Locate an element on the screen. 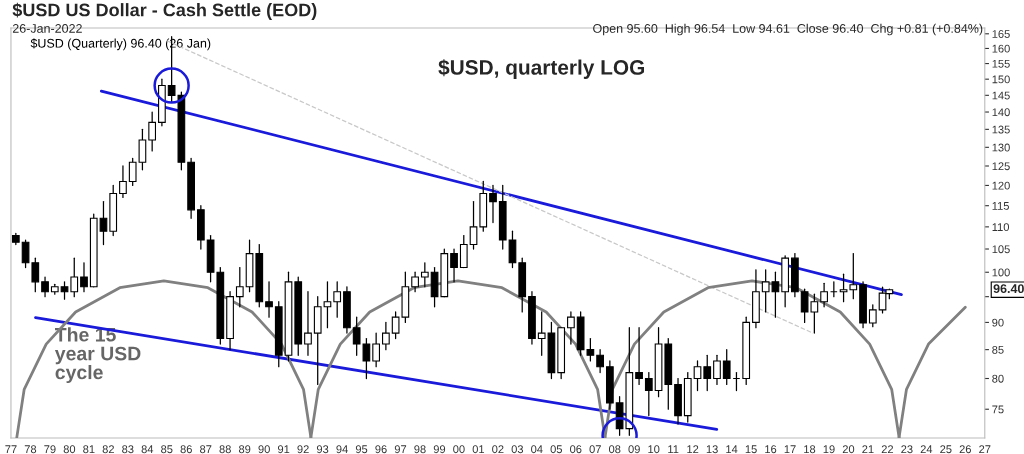 Image resolution: width=1024 pixels, height=454 pixels. x-tick-label: 22 is located at coordinates (887, 449).